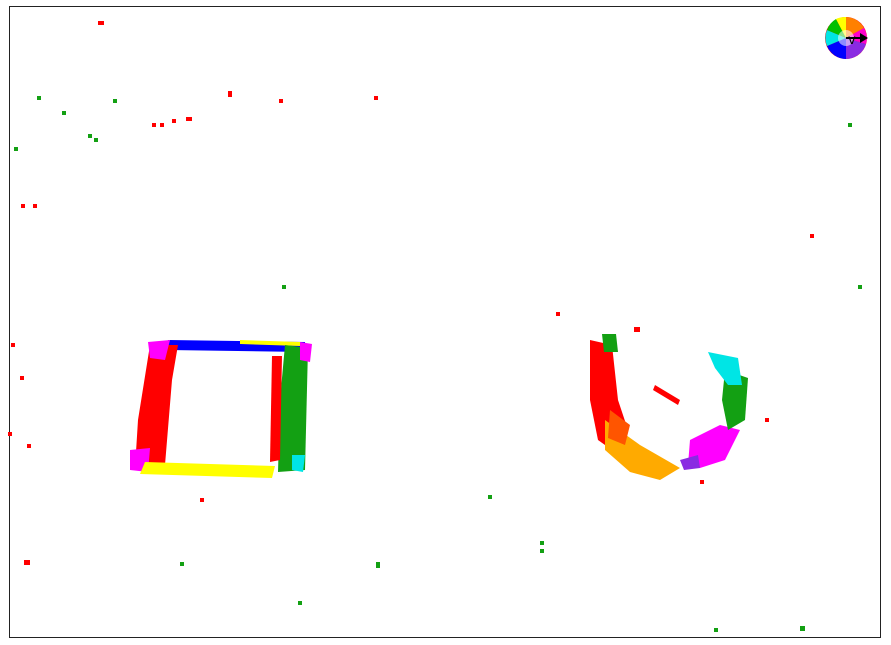 The image size is (891, 645). What do you see at coordinates (725, 368) in the screenshot?
I see `cup-right-cyan` at bounding box center [725, 368].